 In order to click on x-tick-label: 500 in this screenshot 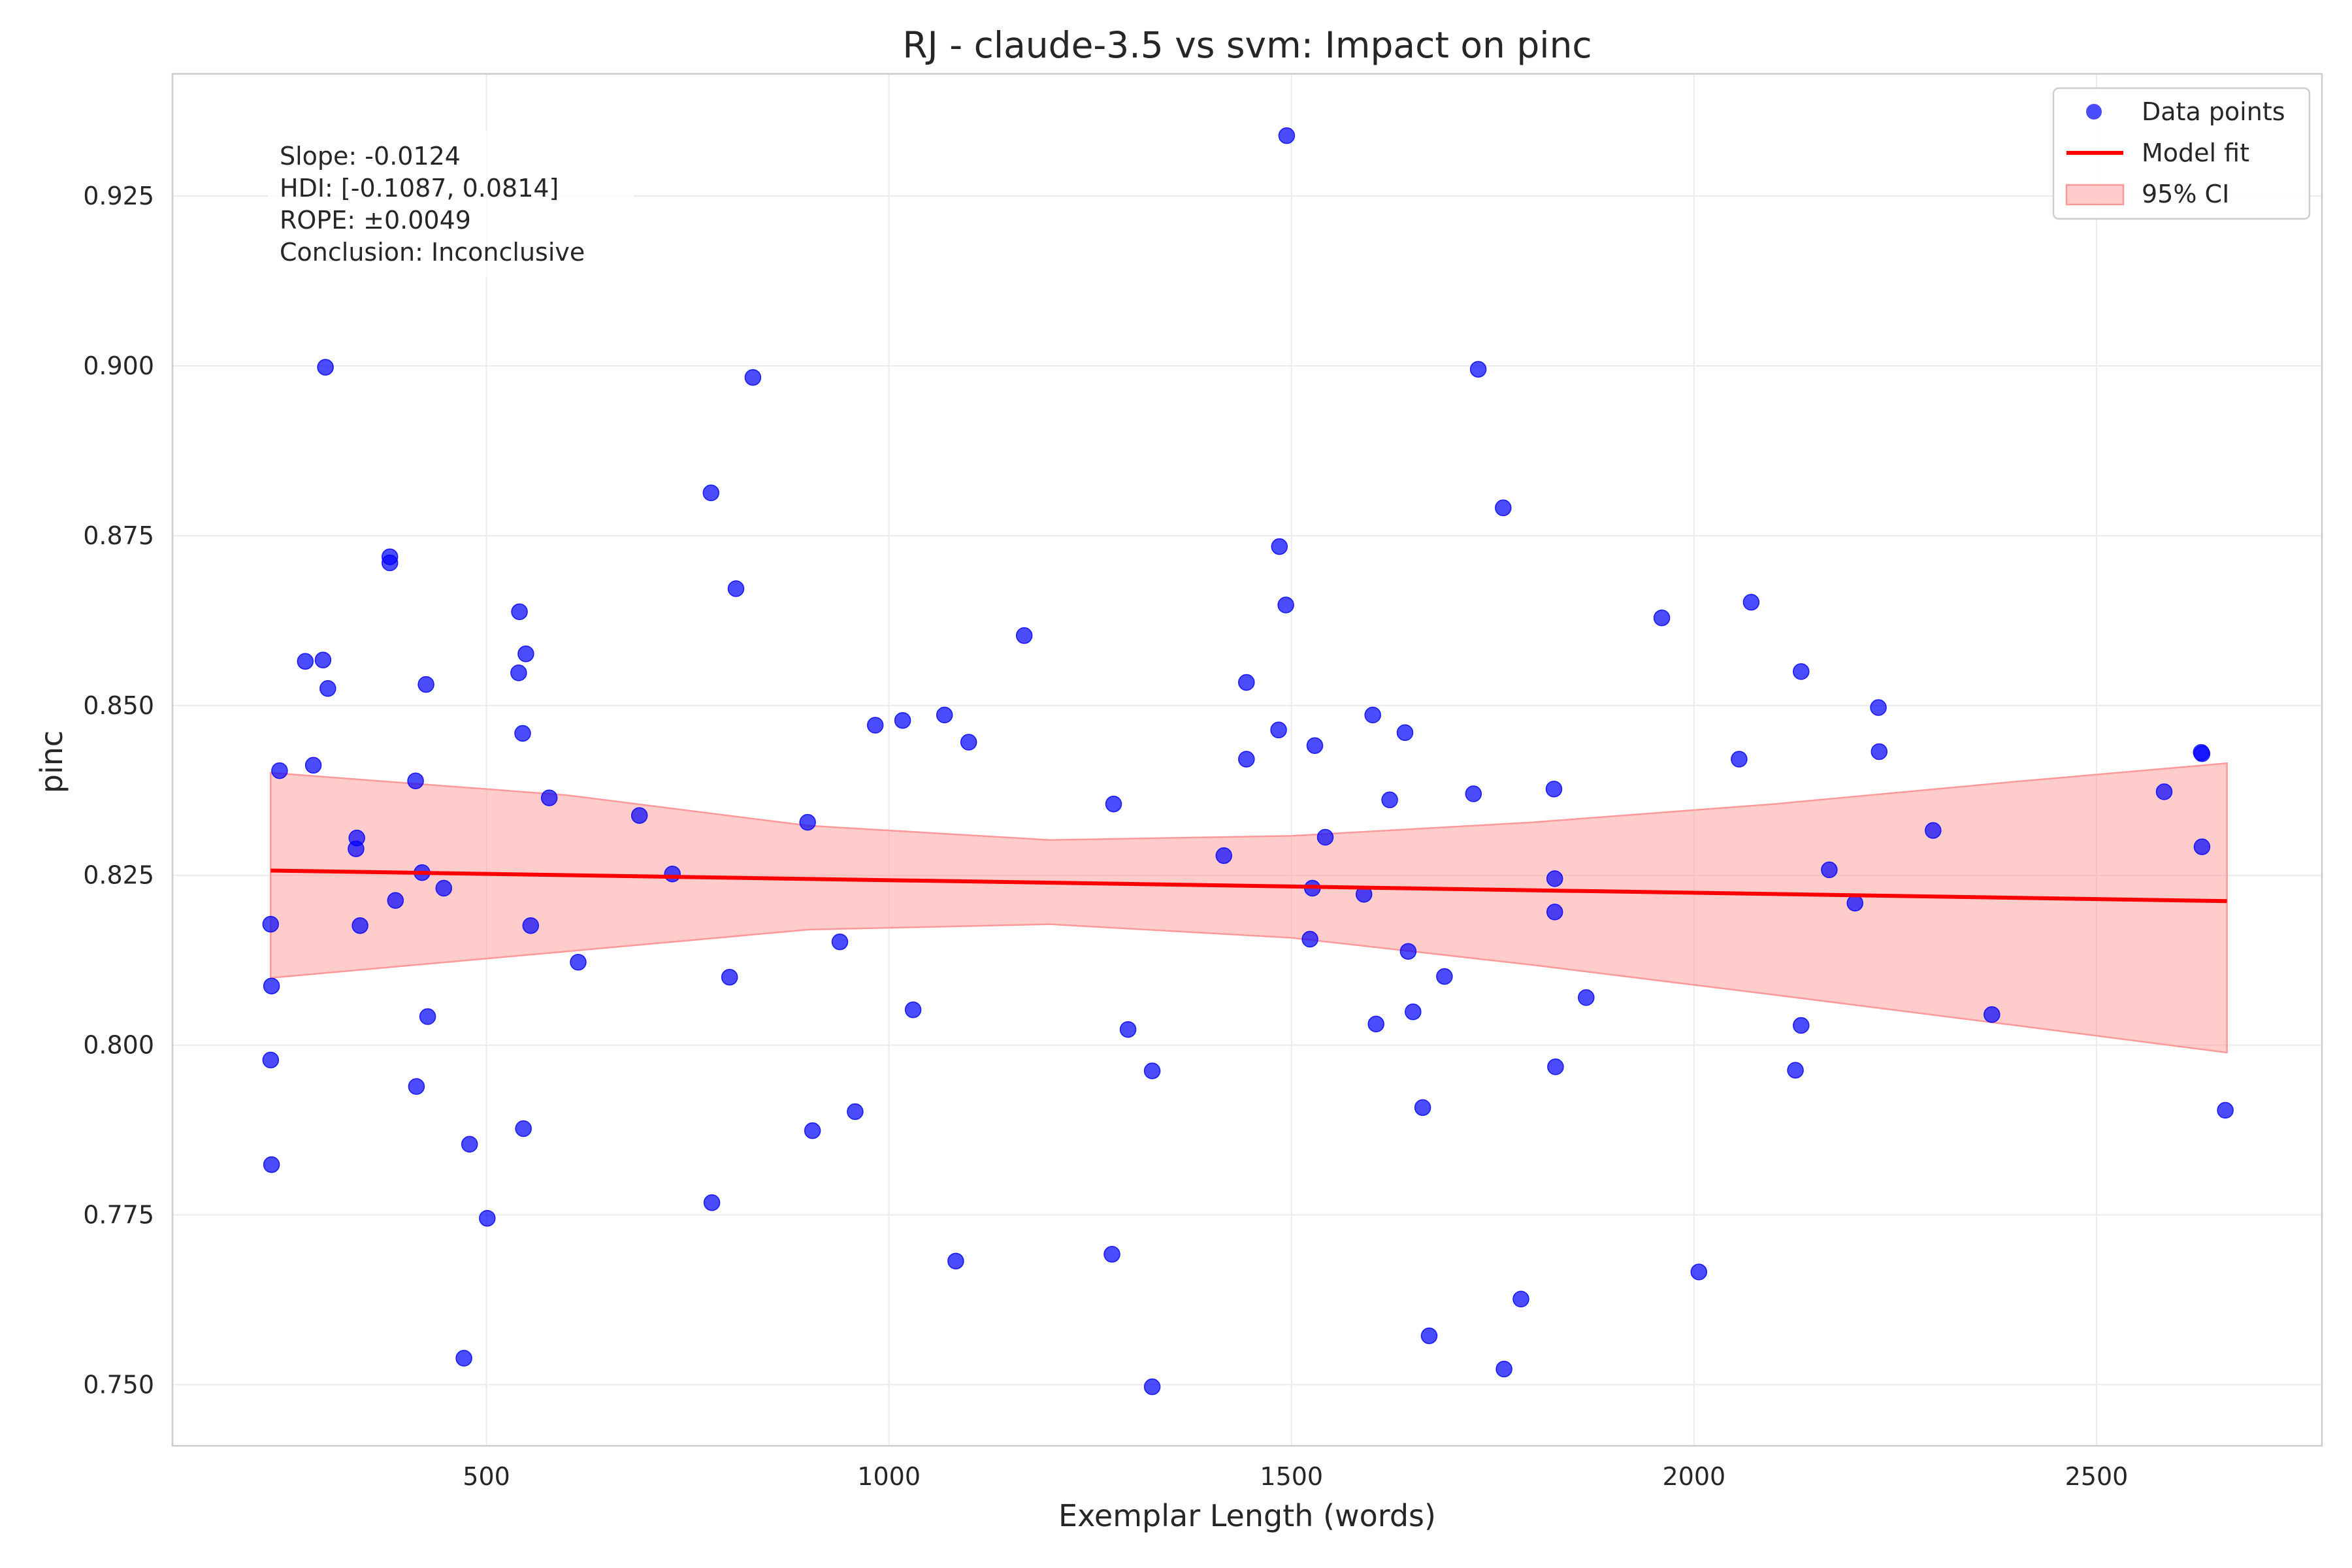, I will do `click(486, 1476)`.